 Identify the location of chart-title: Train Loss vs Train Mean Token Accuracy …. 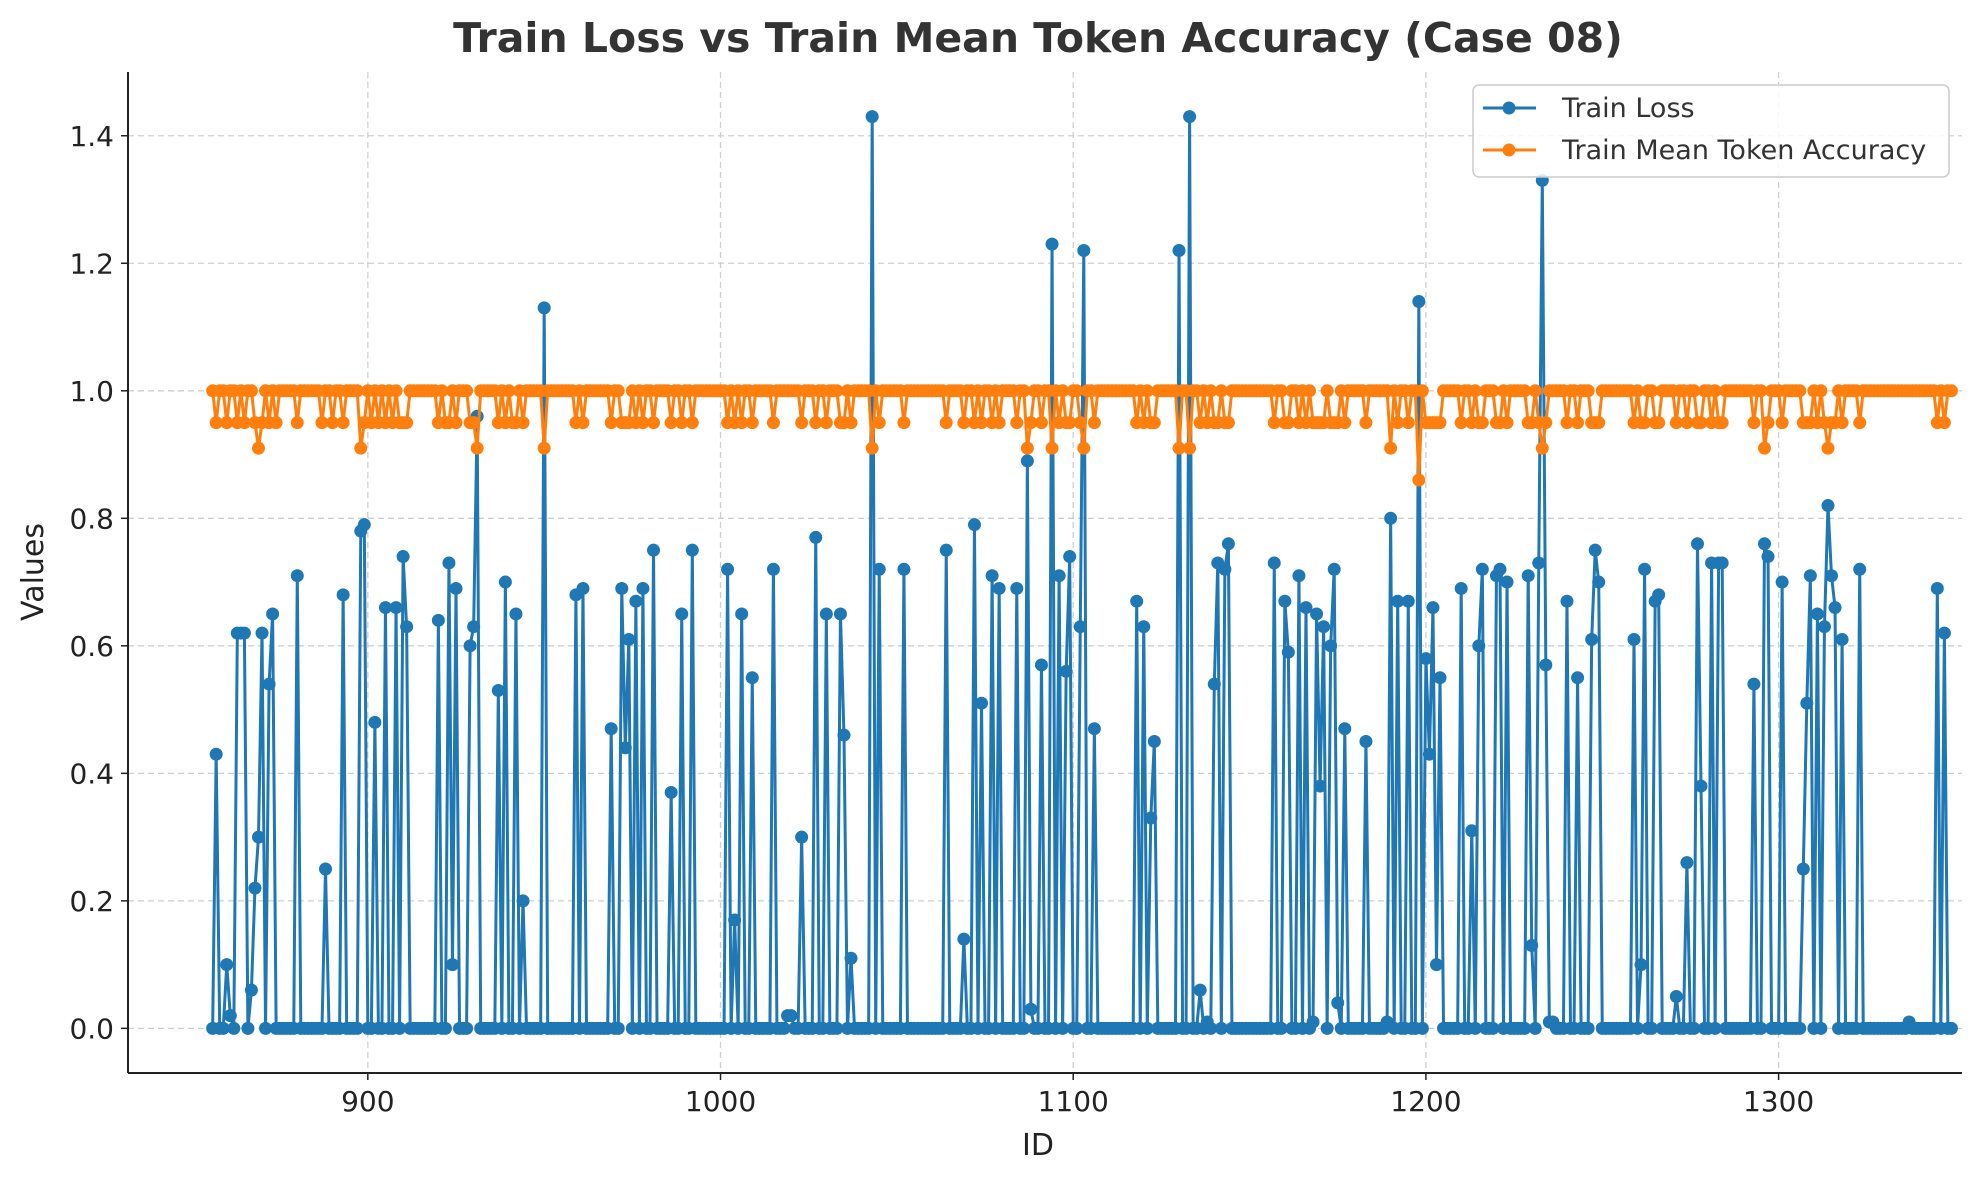
(1038, 38).